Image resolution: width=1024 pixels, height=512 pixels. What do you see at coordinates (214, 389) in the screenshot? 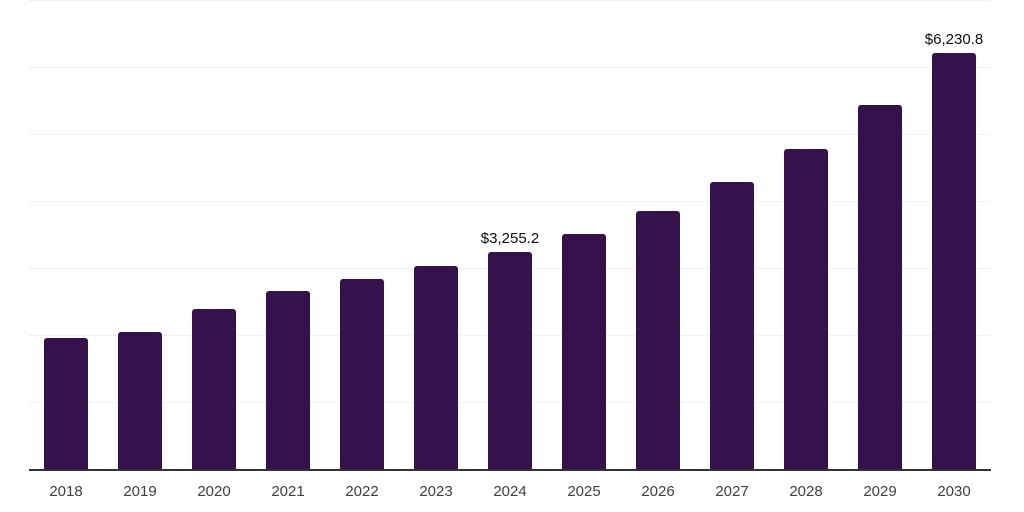
I see `bar-2020` at bounding box center [214, 389].